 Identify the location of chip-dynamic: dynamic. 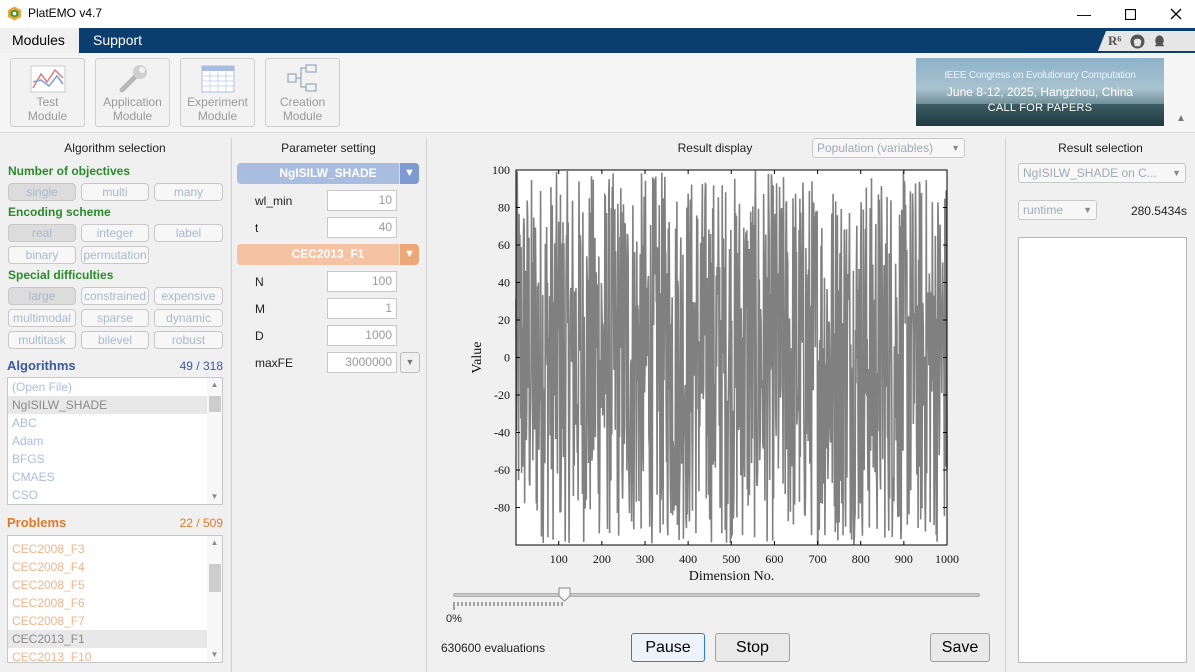
(188, 318).